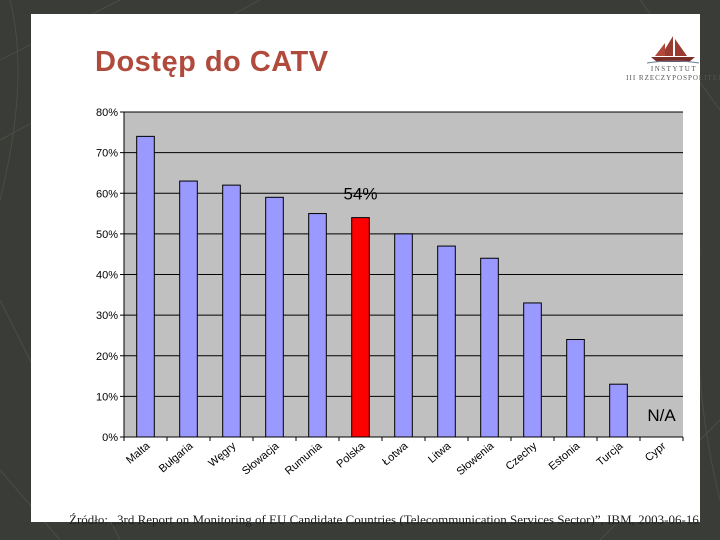 The height and width of the screenshot is (540, 720). I want to click on x-tick-label: Bułgaria, so click(176, 458).